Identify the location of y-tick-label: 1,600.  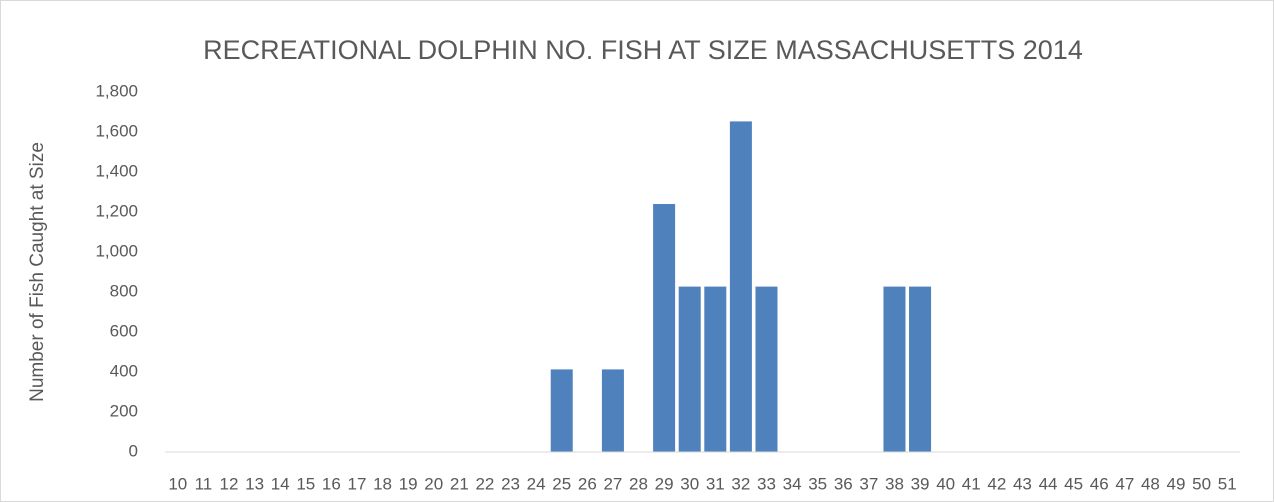
(116, 130).